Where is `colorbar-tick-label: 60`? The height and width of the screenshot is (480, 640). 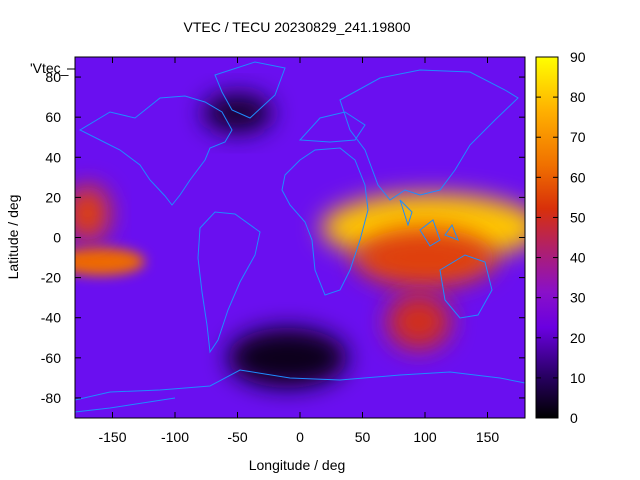 colorbar-tick-label: 60 is located at coordinates (578, 177).